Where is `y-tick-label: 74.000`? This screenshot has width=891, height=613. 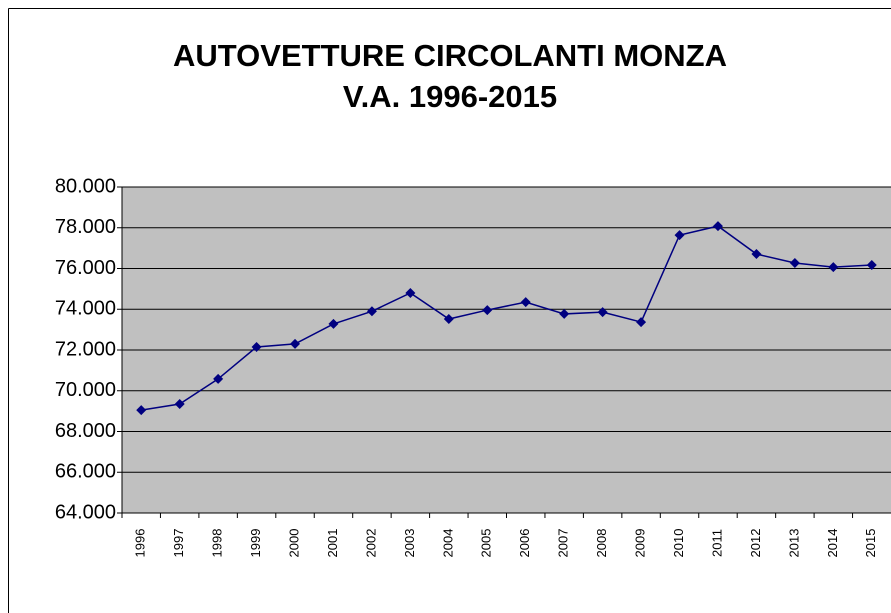
y-tick-label: 74.000 is located at coordinates (85, 309).